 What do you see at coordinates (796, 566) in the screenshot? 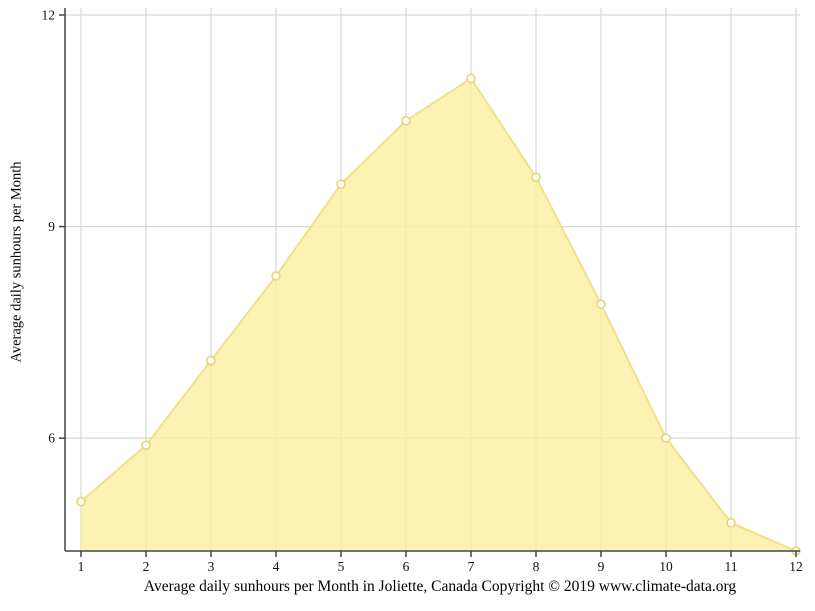
I see `x-tick-label: 12` at bounding box center [796, 566].